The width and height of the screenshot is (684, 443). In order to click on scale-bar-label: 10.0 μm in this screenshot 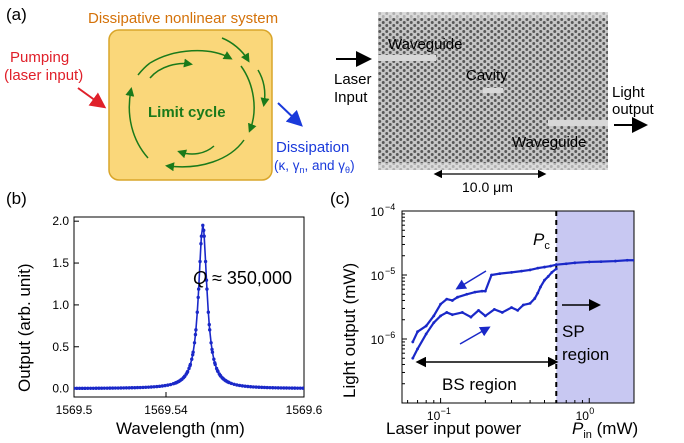, I will do `click(487, 187)`.